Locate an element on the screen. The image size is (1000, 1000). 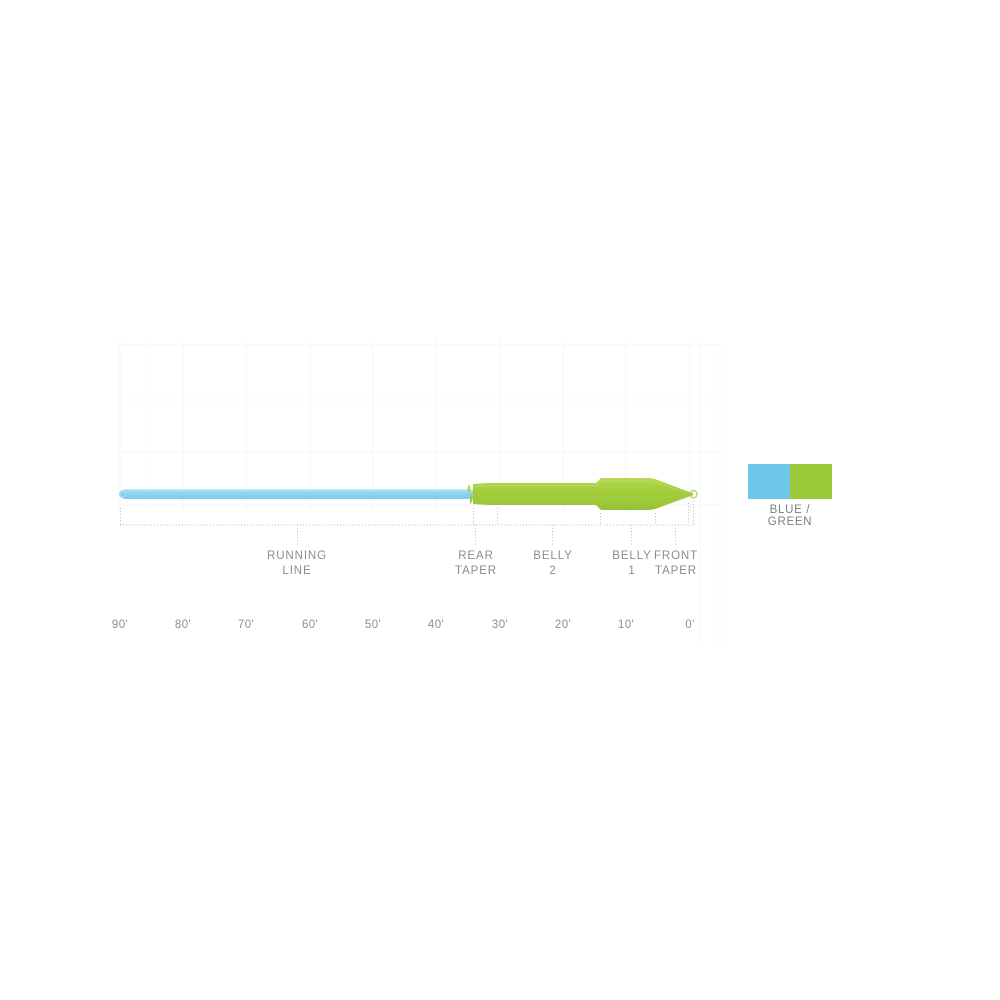
blue-swatch is located at coordinates (769, 481).